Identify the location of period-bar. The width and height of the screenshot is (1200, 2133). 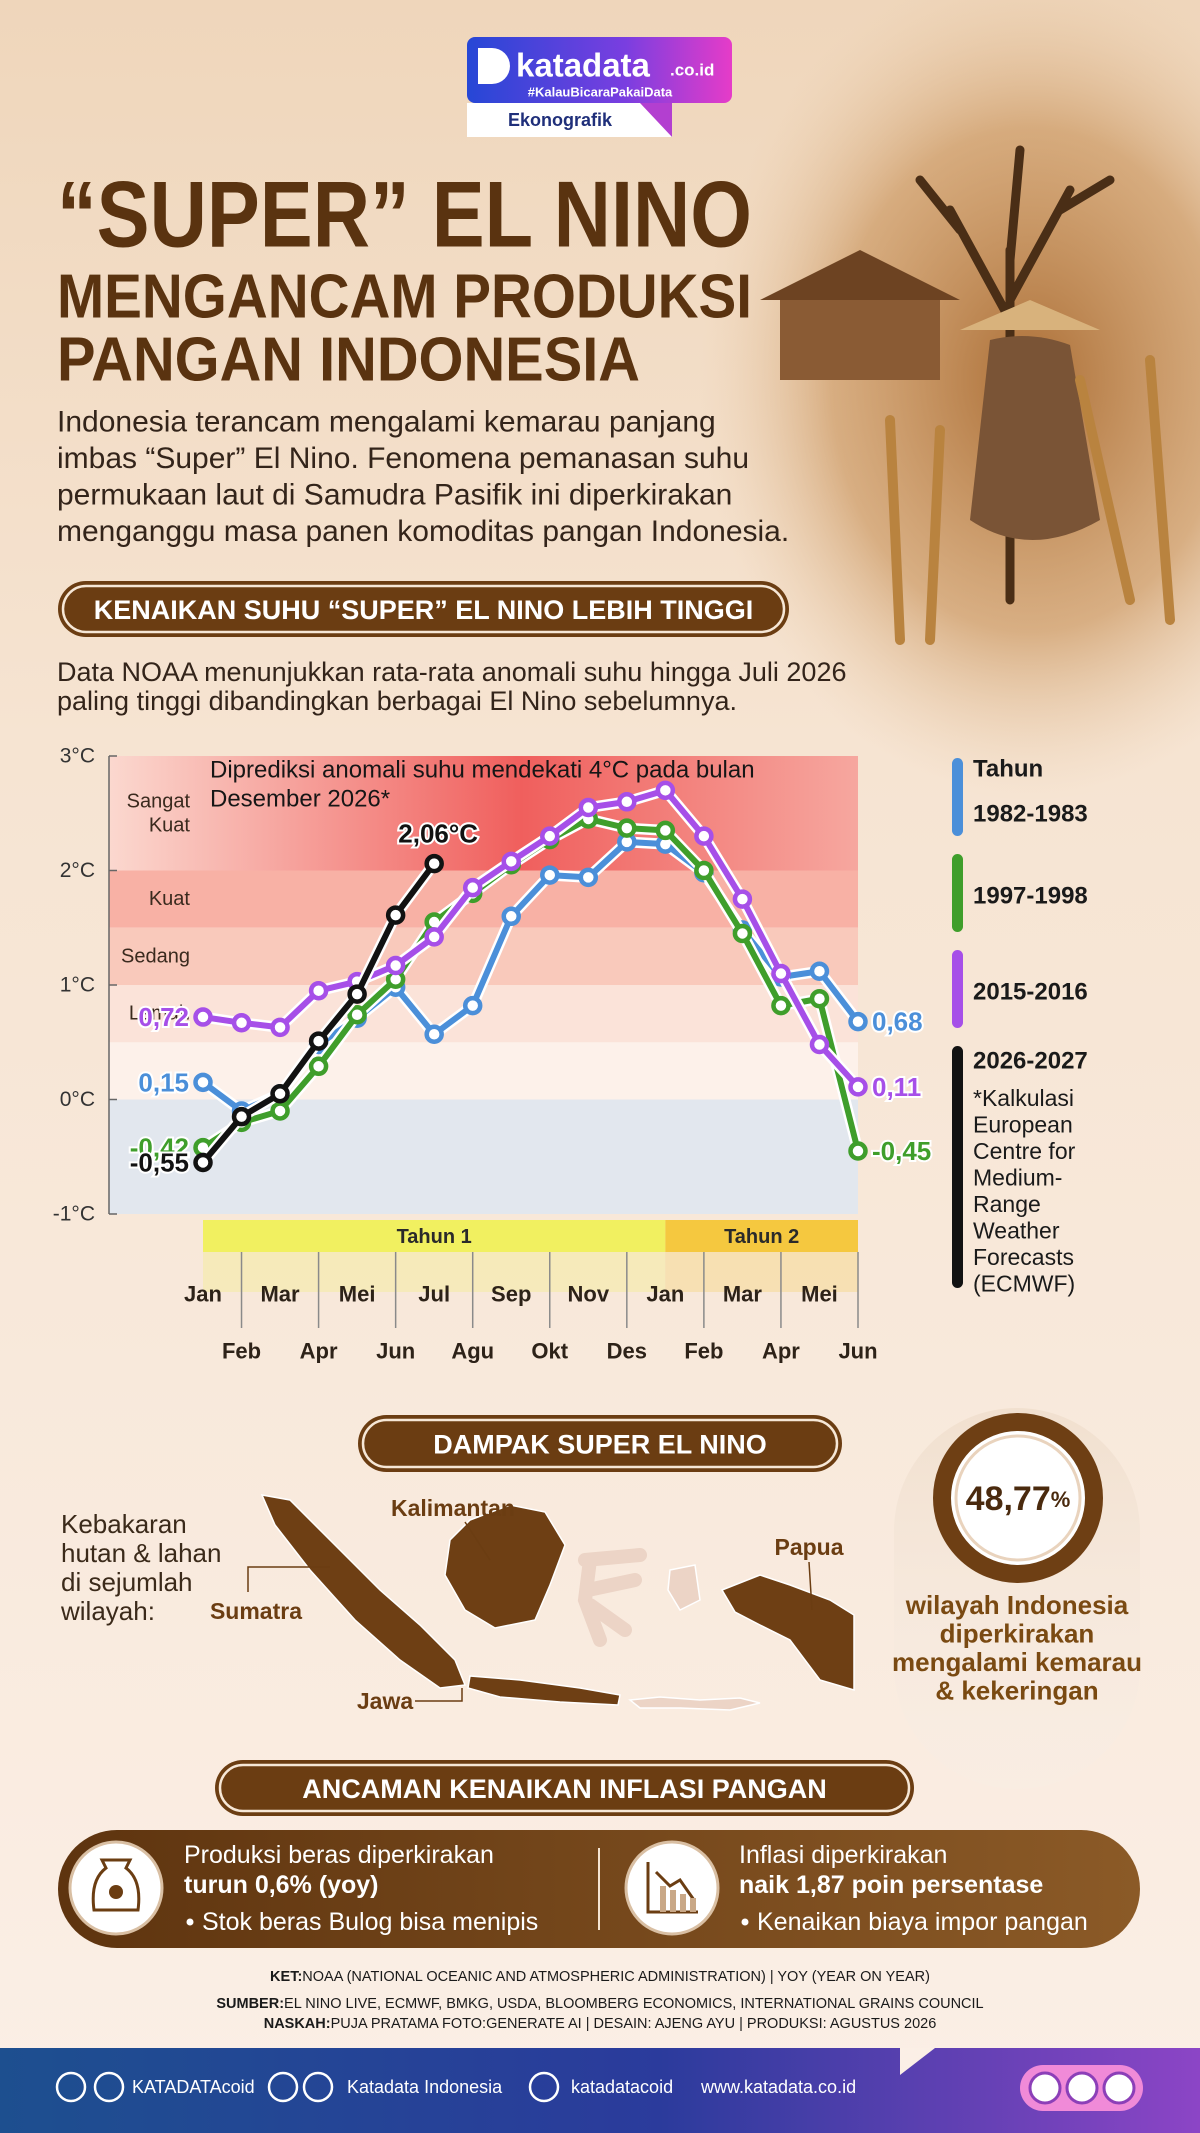
(761, 1236).